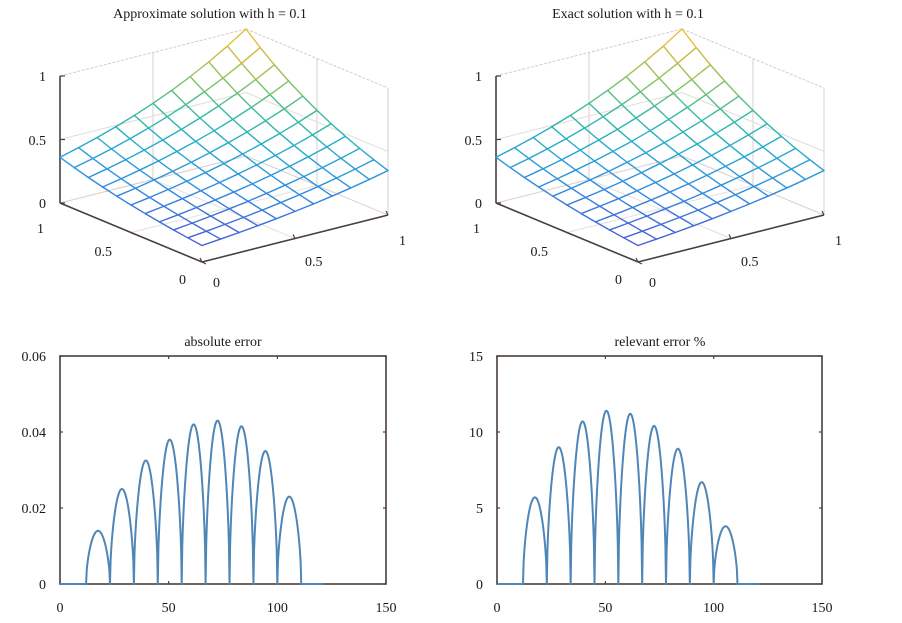  What do you see at coordinates (476, 229) in the screenshot?
I see `y-tick-label: 1` at bounding box center [476, 229].